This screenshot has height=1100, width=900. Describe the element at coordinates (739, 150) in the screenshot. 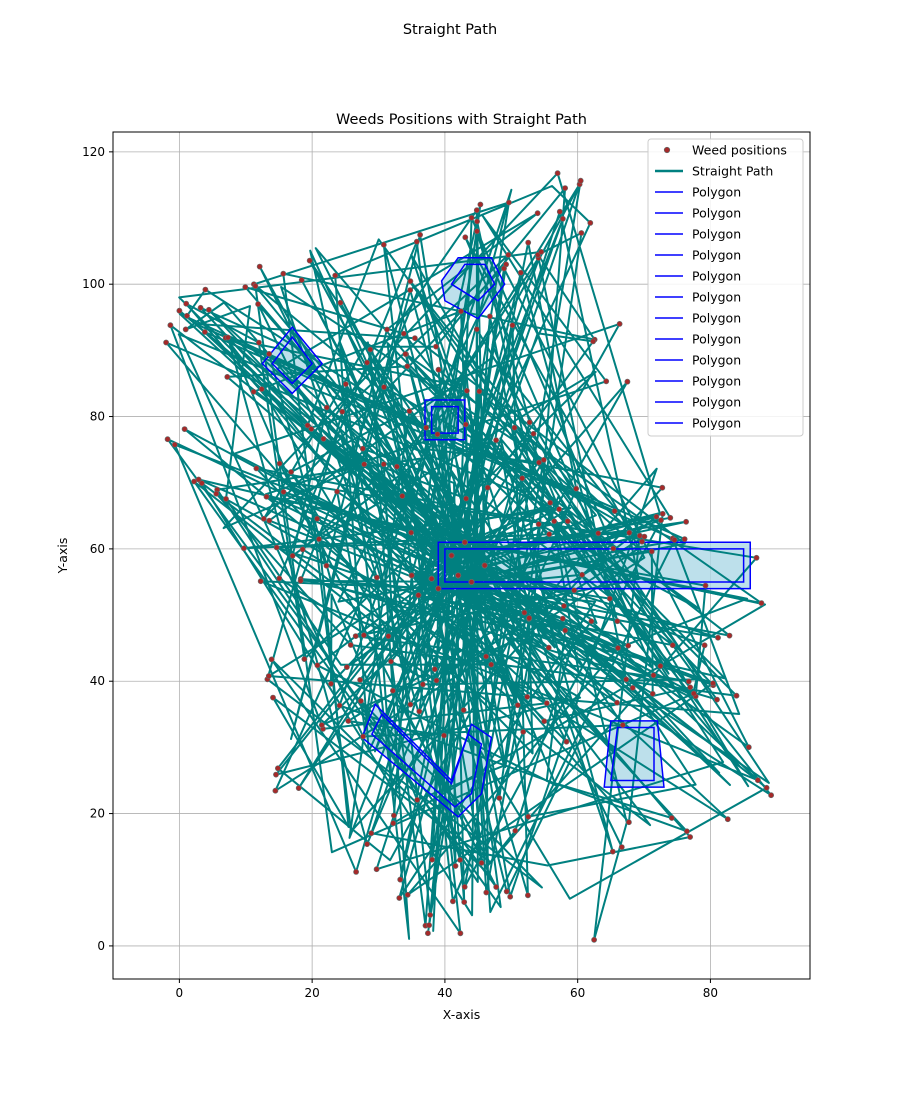

I see `legend-label: Weed positions` at that location.